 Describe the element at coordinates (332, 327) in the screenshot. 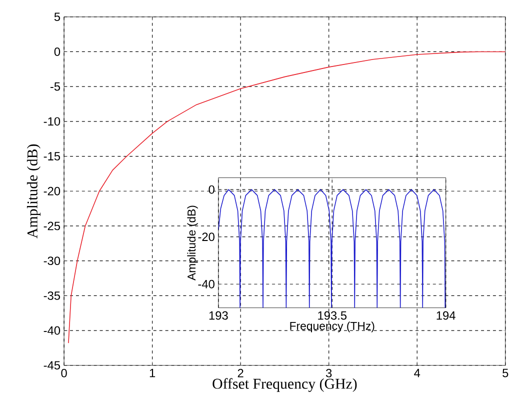

I see `x-axis-title: Frequency (THz)` at that location.